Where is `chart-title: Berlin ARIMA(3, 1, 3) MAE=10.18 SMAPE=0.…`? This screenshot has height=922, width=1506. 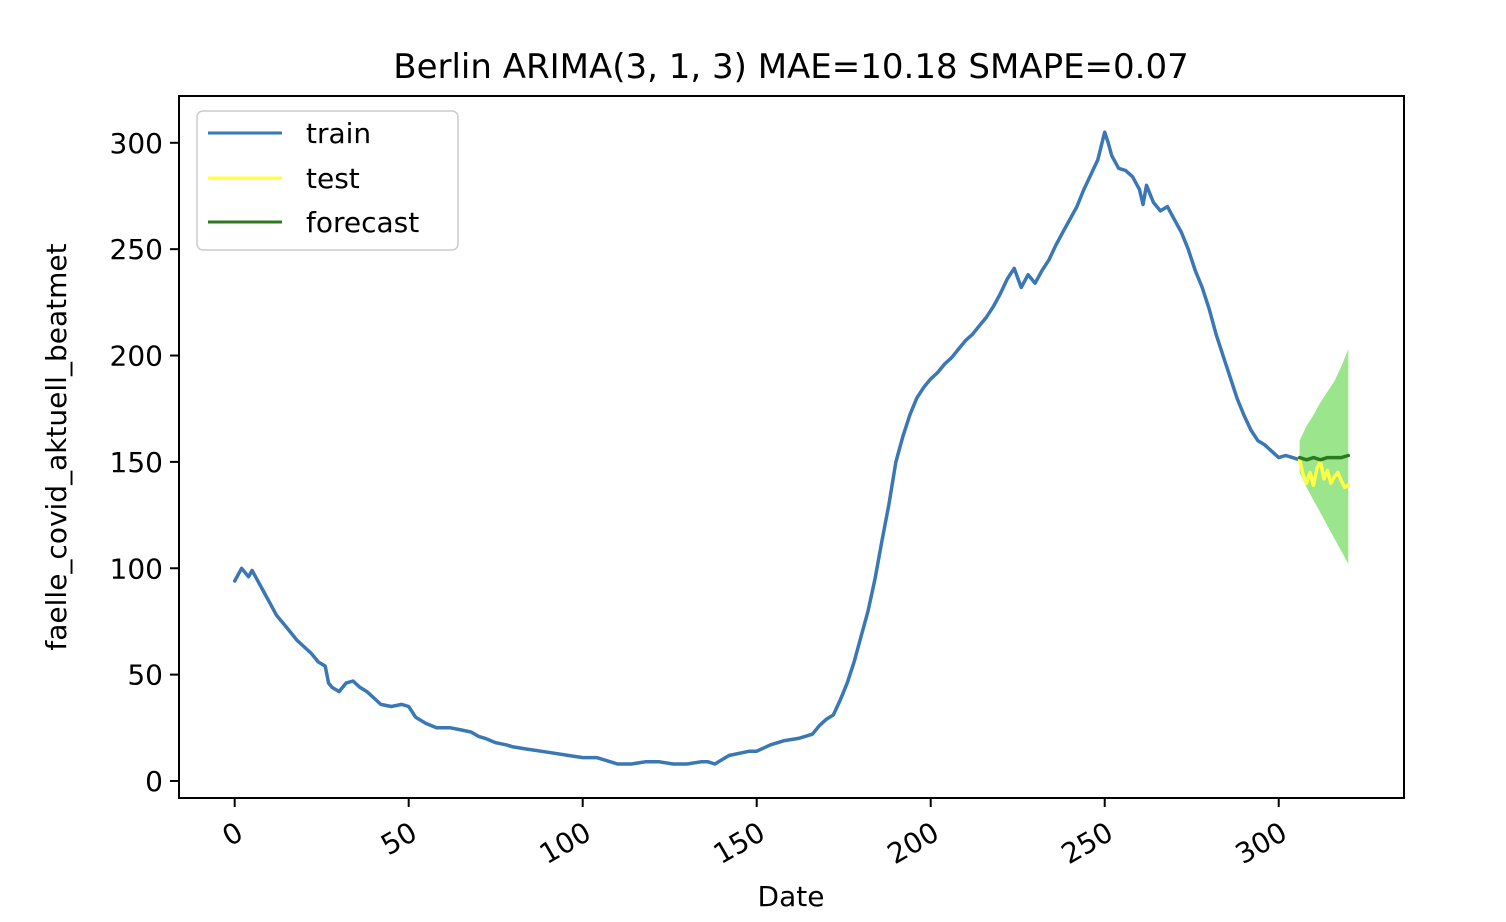
chart-title: Berlin ARIMA(3, 1, 3) MAE=10.18 SMAPE=0.… is located at coordinates (791, 67).